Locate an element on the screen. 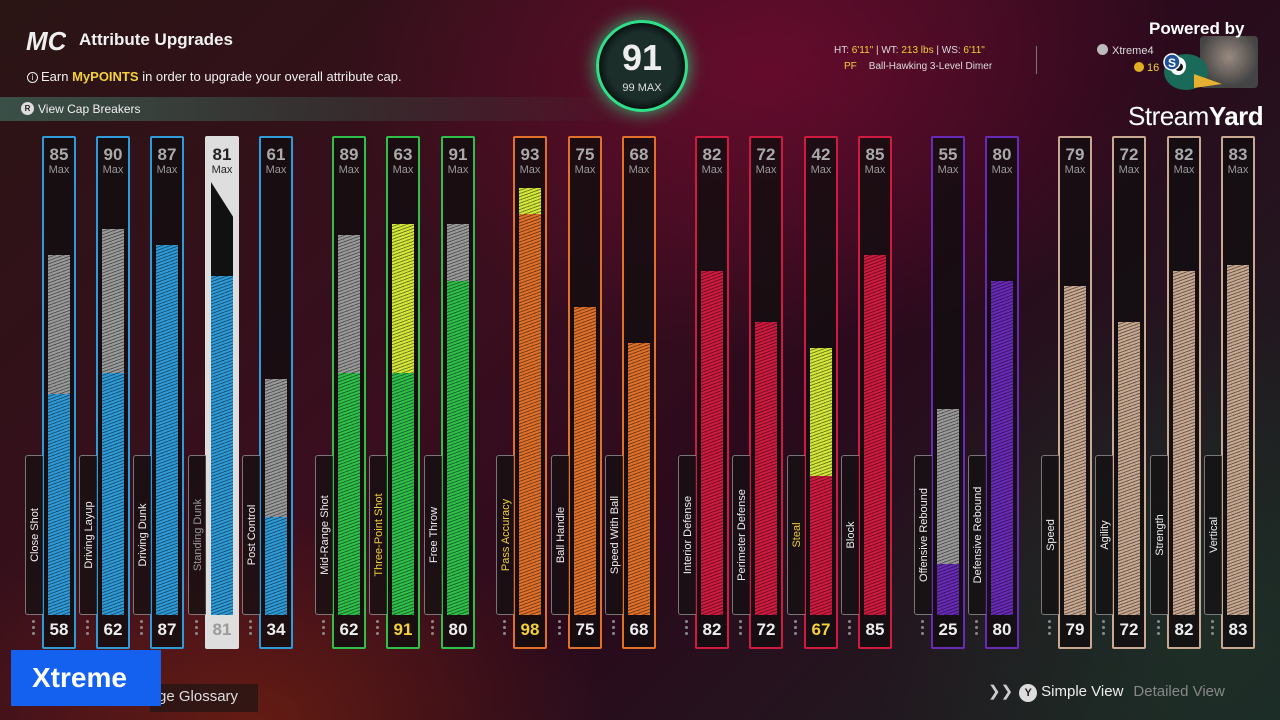  attribute-column-driving-dunk: 87 Max 87 is located at coordinates (167, 392).